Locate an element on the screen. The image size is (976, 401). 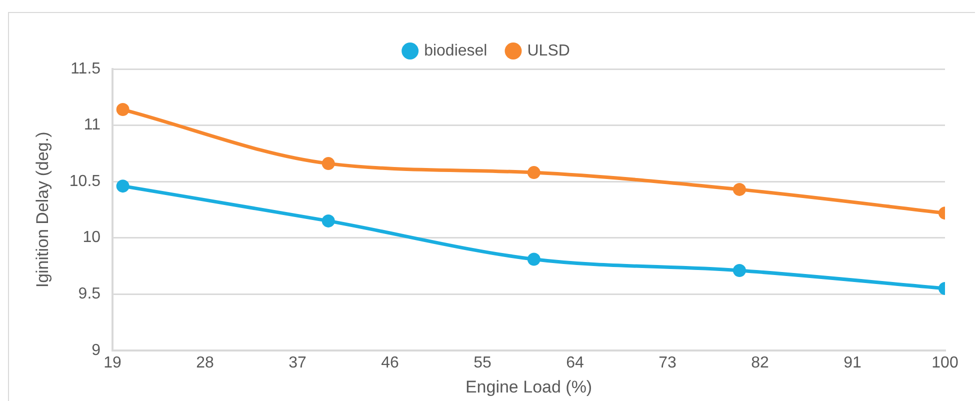
y-axis-title: Iginition Delay (deg.) is located at coordinates (42, 210).